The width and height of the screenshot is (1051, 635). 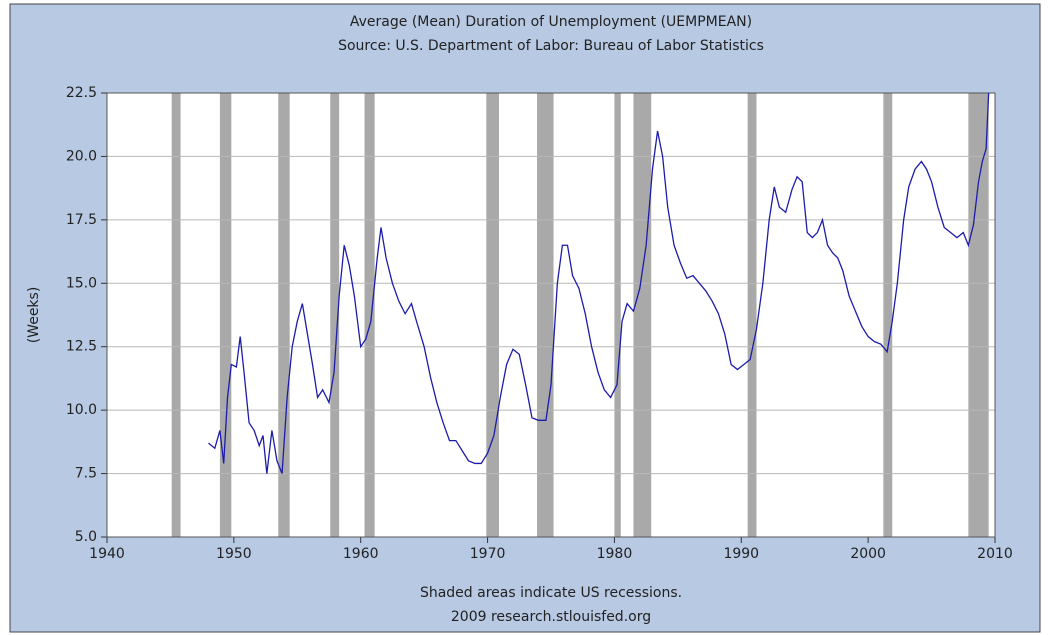 What do you see at coordinates (488, 554) in the screenshot?
I see `x-tick-label: 1970` at bounding box center [488, 554].